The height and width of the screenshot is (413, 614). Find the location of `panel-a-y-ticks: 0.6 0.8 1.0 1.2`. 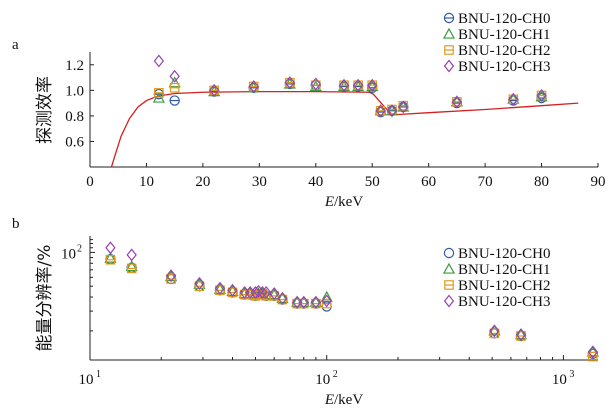

panel-a-y-ticks: 0.6 0.8 1.0 1.2 is located at coordinates (79, 104).